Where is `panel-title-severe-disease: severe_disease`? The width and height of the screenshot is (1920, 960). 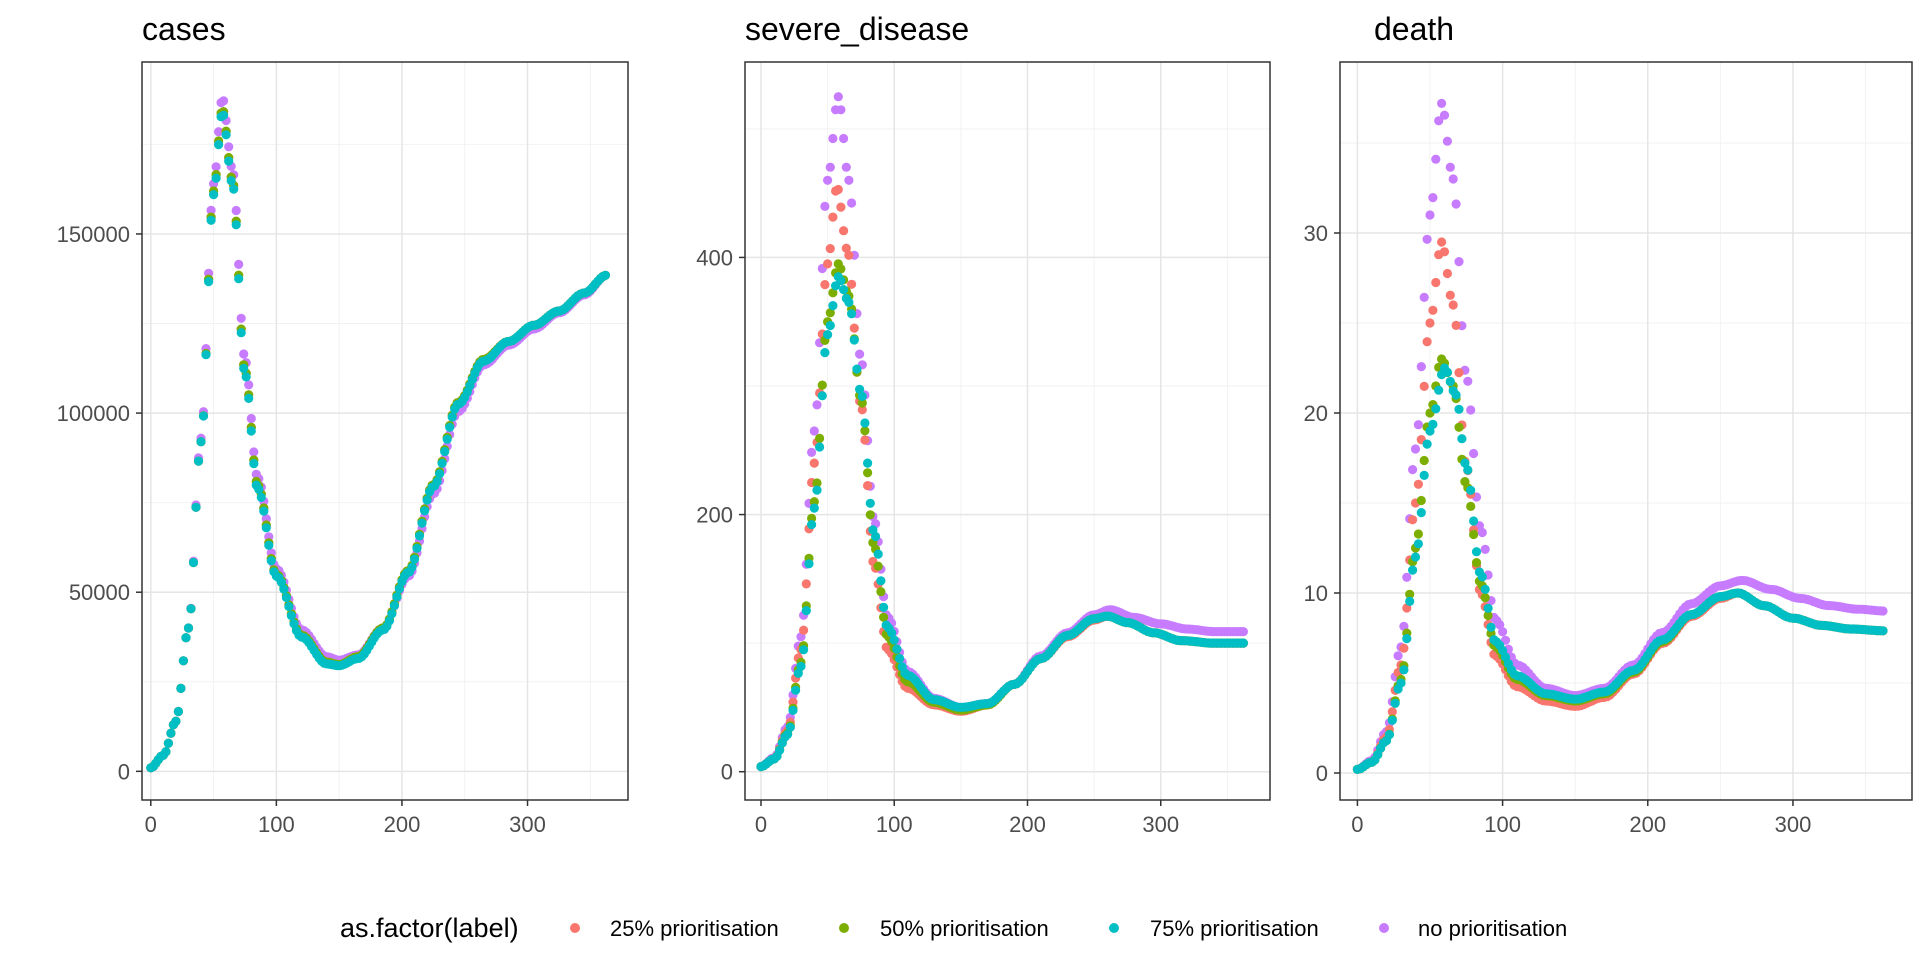
panel-title-severe-disease: severe_disease is located at coordinates (857, 29).